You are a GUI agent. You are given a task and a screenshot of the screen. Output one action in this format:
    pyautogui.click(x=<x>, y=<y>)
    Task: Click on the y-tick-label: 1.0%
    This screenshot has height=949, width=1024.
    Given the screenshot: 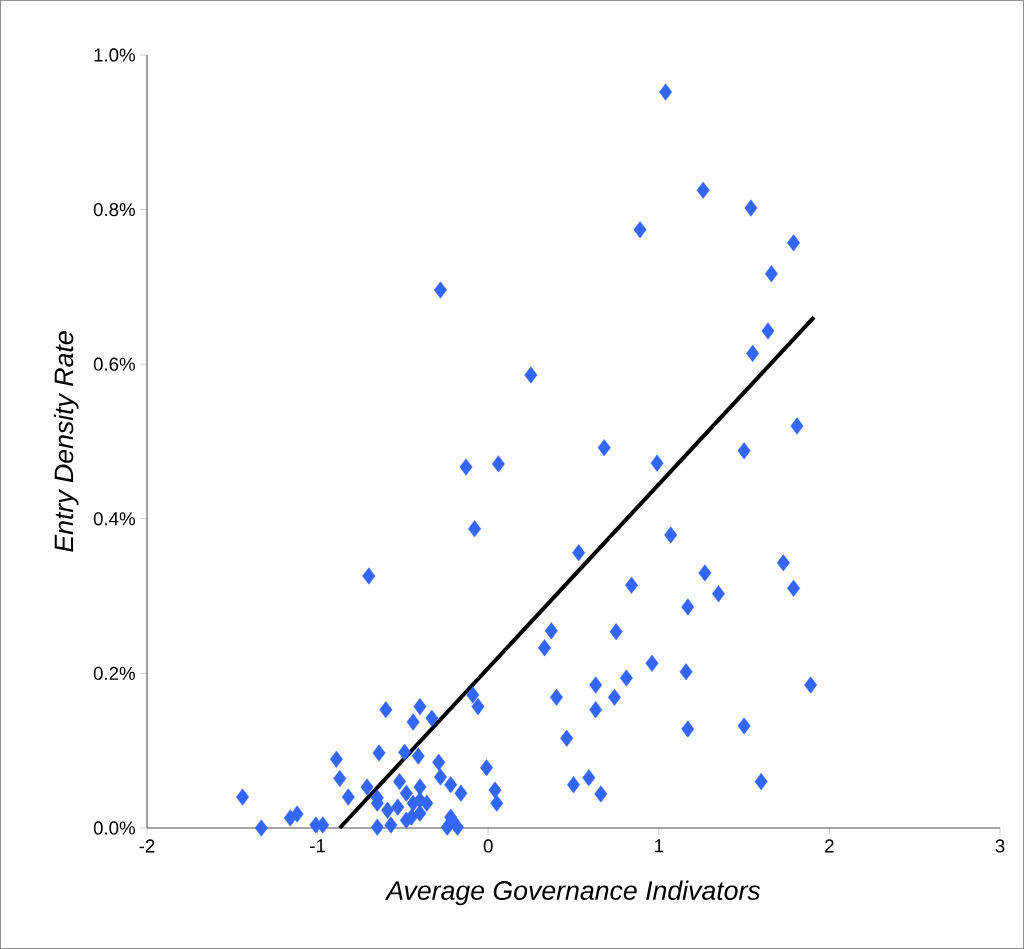 What is the action you would take?
    pyautogui.click(x=114, y=55)
    